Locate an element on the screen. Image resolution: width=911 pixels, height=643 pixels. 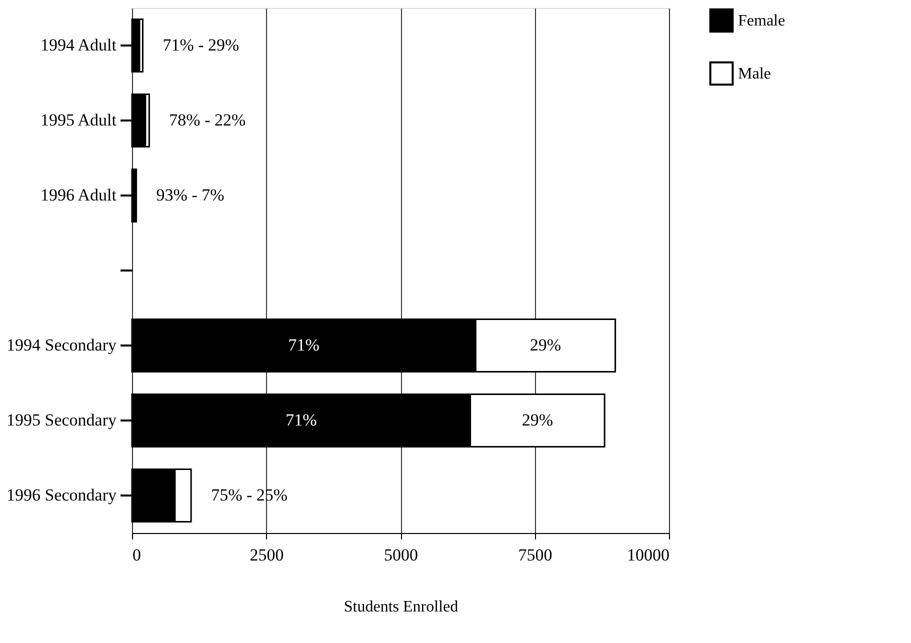
legend-label: Male is located at coordinates (754, 74).